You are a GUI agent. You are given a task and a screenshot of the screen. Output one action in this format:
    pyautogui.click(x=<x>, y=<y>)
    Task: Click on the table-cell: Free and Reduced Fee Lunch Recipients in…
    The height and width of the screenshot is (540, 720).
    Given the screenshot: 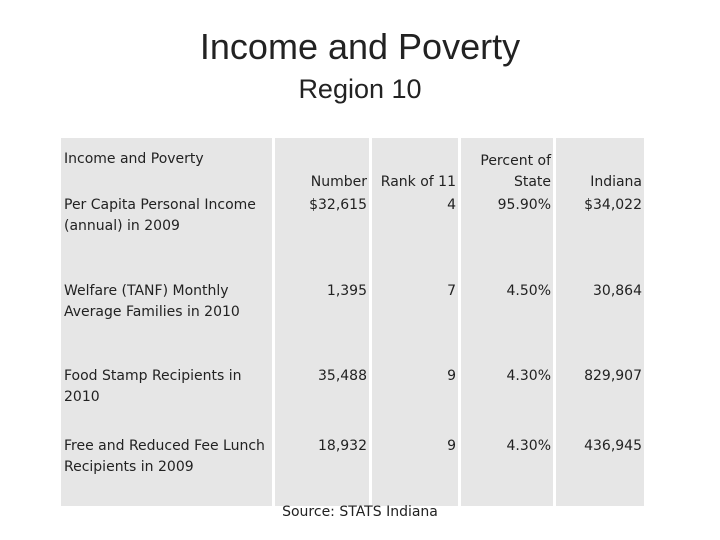 What is the action you would take?
    pyautogui.click(x=166, y=462)
    